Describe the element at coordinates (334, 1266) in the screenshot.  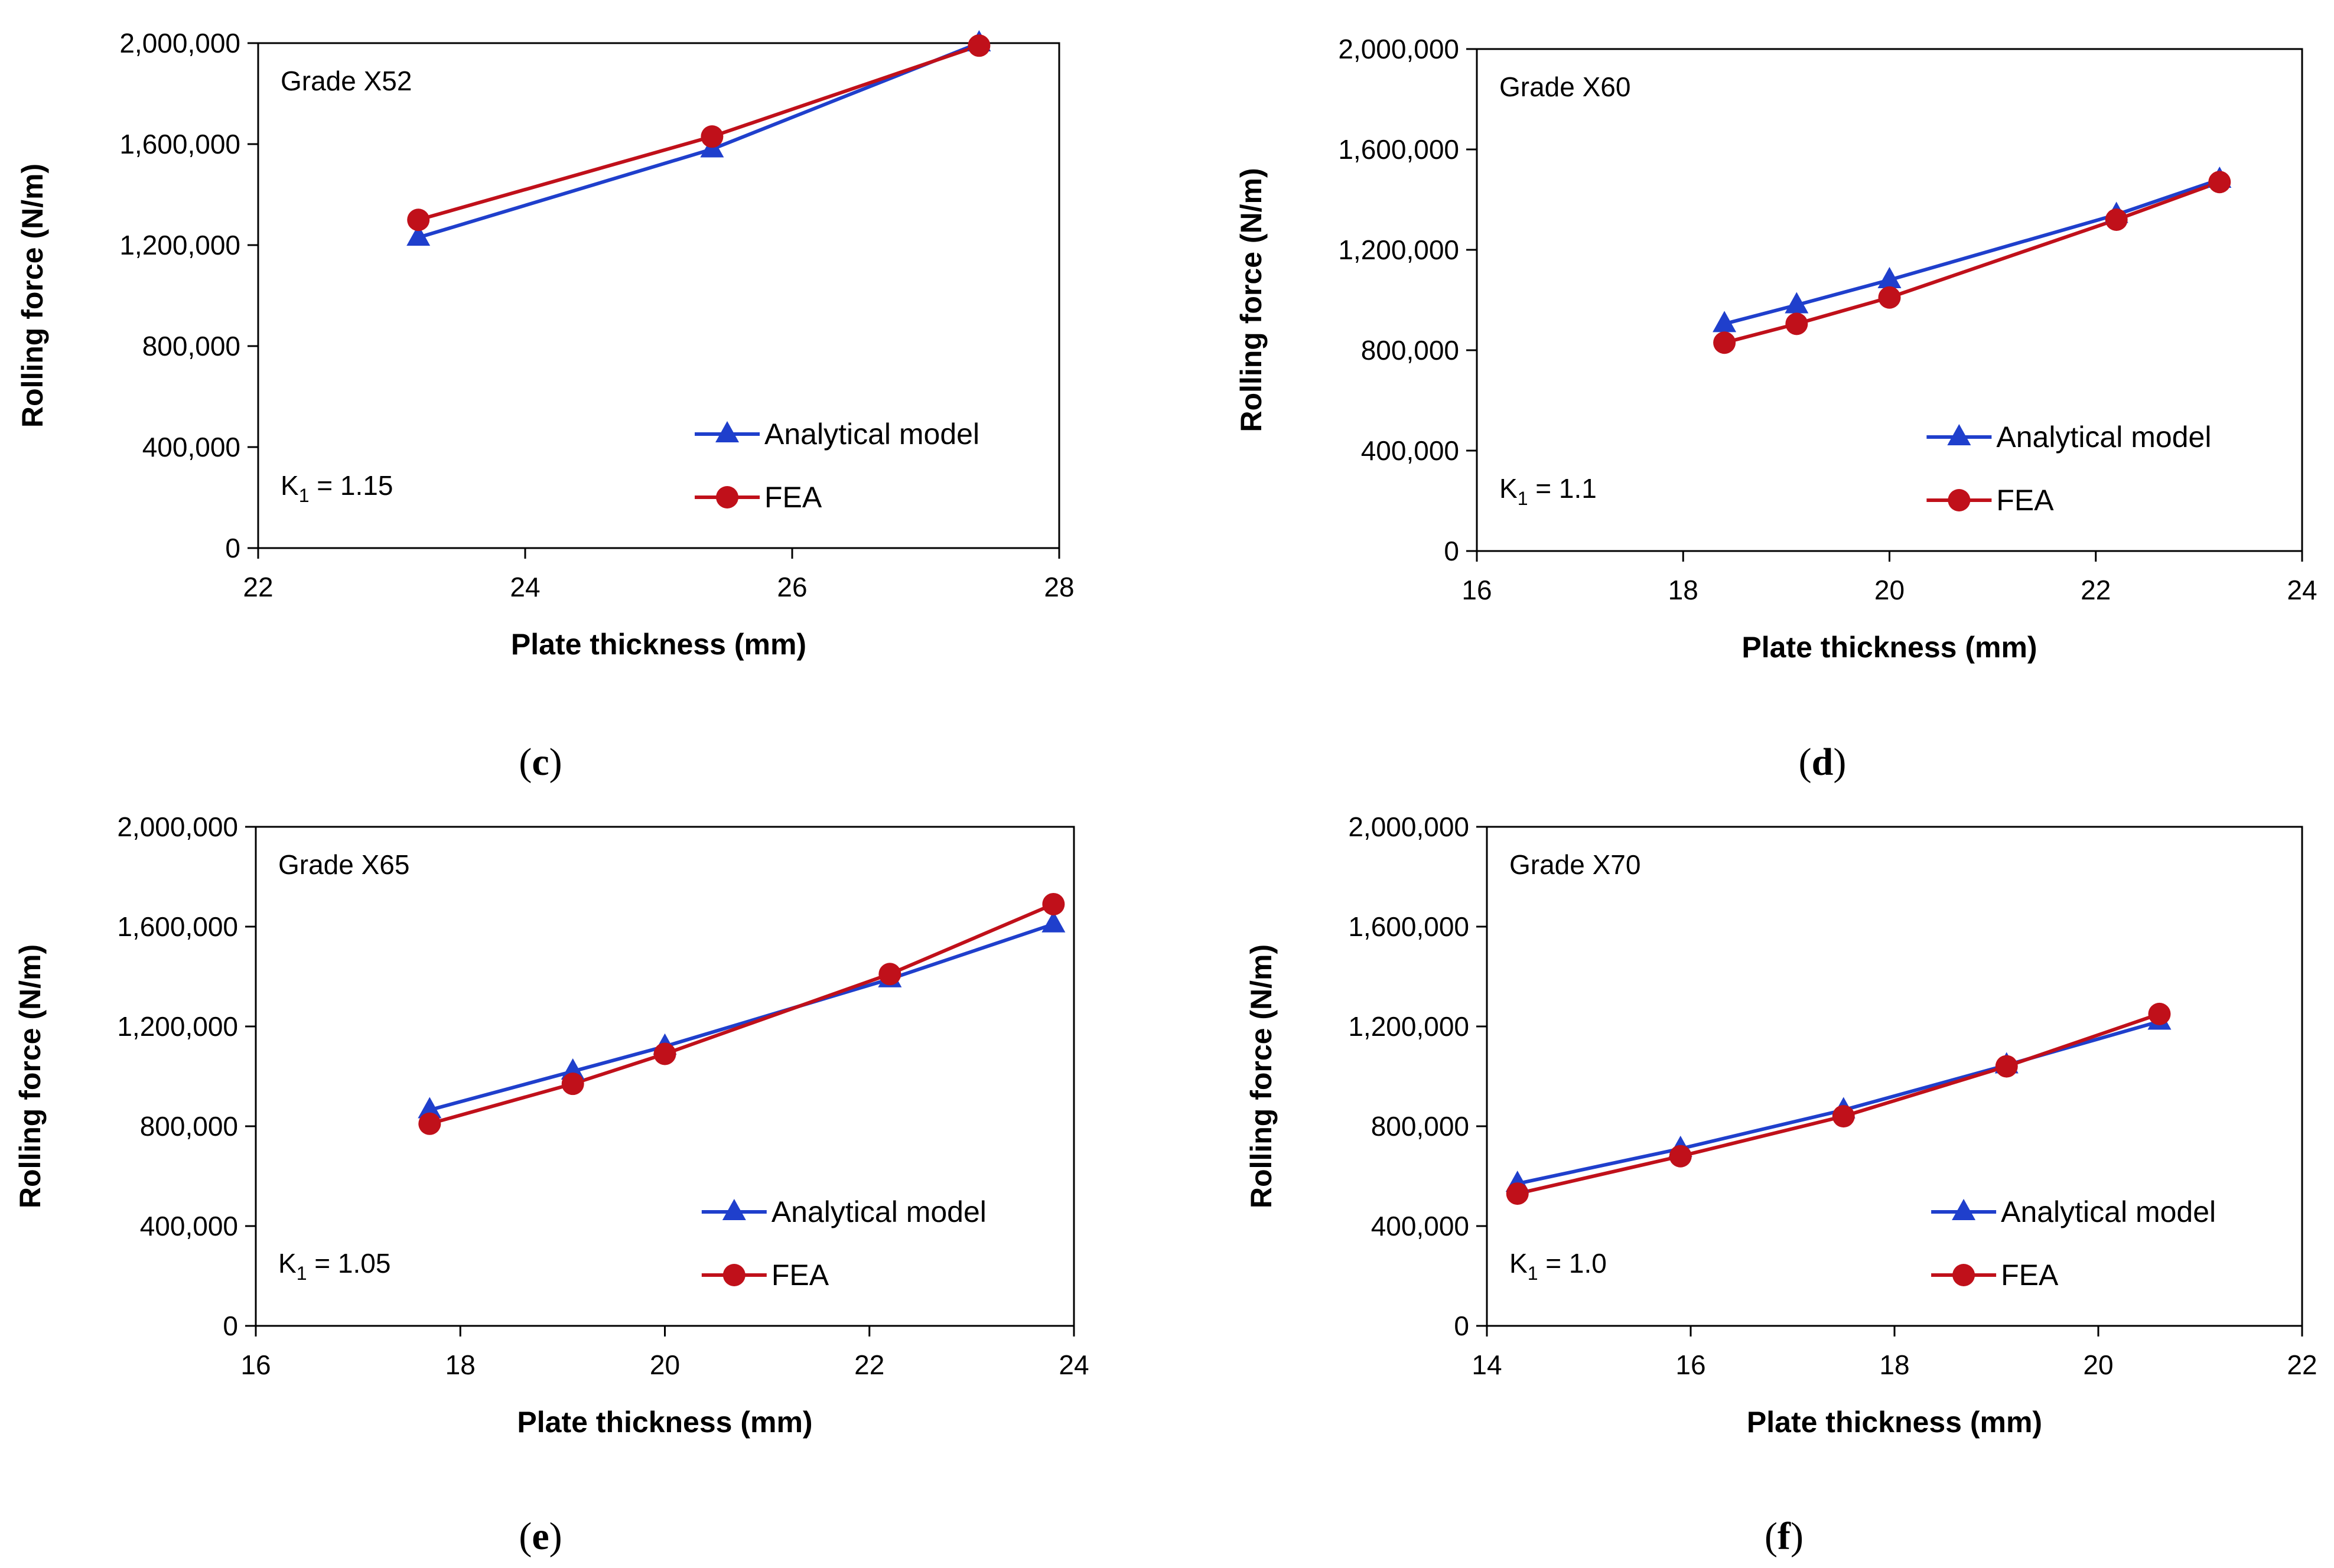
I see `k1-annotation: K1 = 1.05` at that location.